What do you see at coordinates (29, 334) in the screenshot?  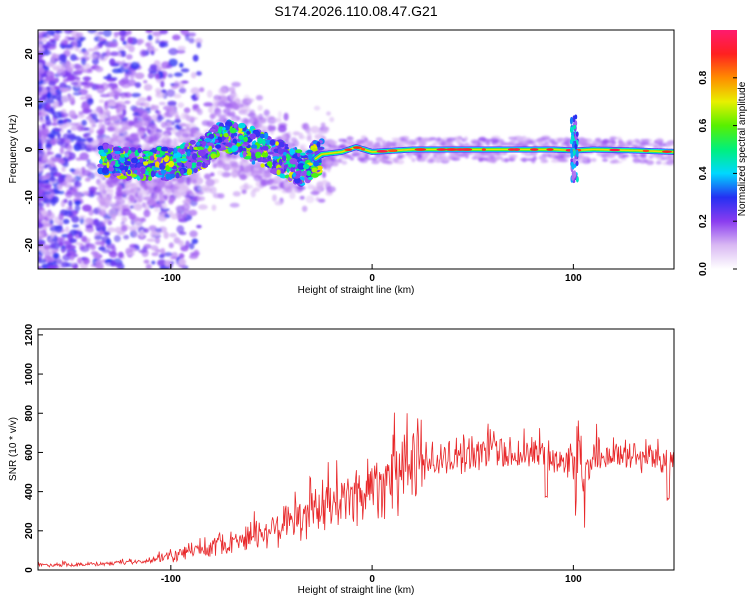 I see `y-tick-label: 1200` at bounding box center [29, 334].